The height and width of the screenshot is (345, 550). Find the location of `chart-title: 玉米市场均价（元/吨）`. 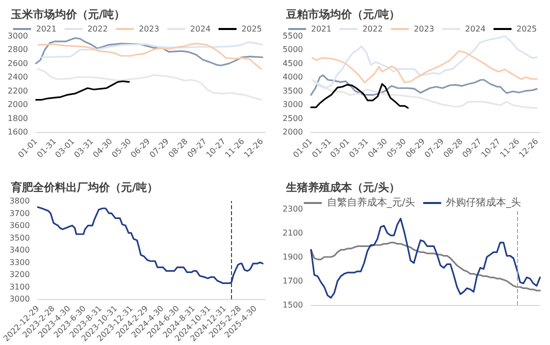

chart-title: 玉米市场均价（元/吨） is located at coordinates (68, 14).